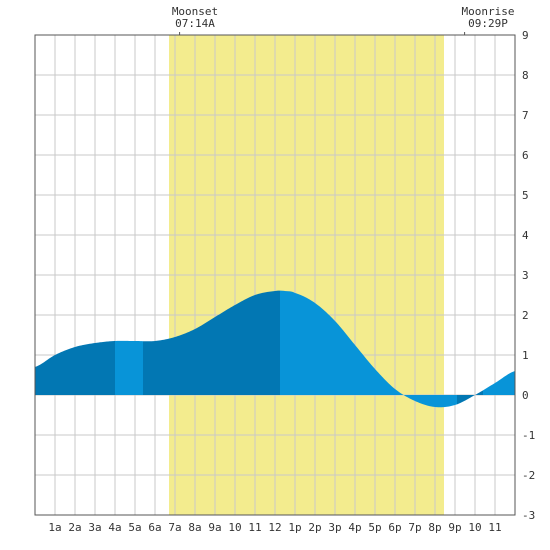  I want to click on moonrise-title: Moonrise, so click(488, 11).